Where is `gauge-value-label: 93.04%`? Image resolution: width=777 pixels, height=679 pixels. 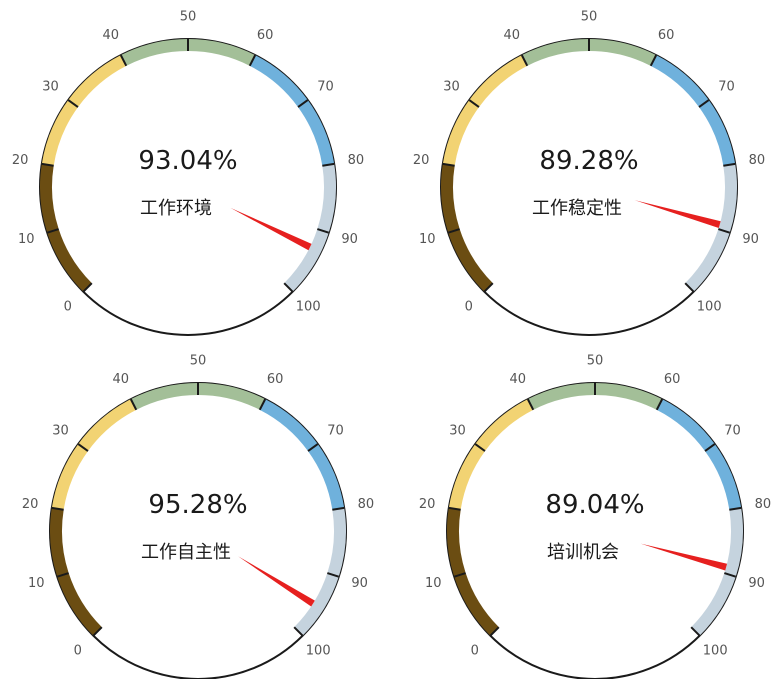
gauge-value-label: 93.04% is located at coordinates (187, 161).